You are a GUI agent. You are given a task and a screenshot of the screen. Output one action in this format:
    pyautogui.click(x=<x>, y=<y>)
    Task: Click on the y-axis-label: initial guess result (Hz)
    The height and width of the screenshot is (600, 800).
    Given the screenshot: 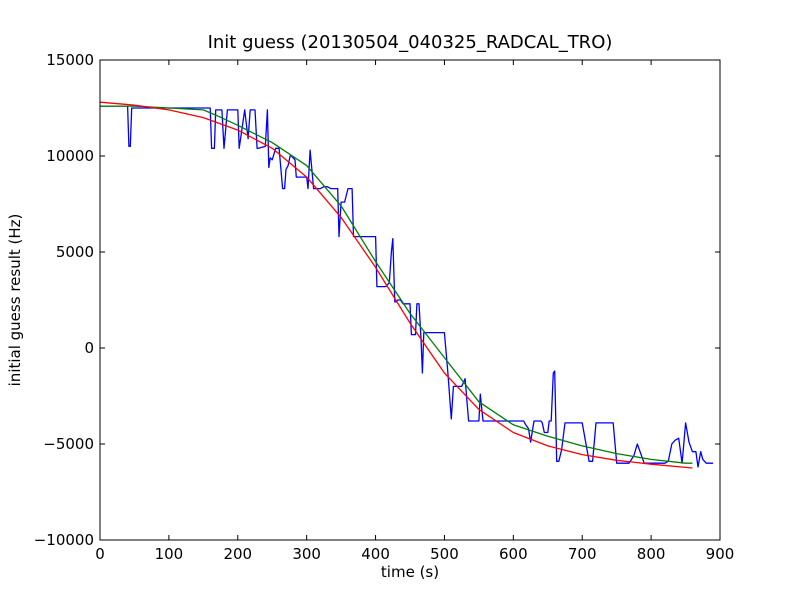 What is the action you would take?
    pyautogui.click(x=15, y=300)
    